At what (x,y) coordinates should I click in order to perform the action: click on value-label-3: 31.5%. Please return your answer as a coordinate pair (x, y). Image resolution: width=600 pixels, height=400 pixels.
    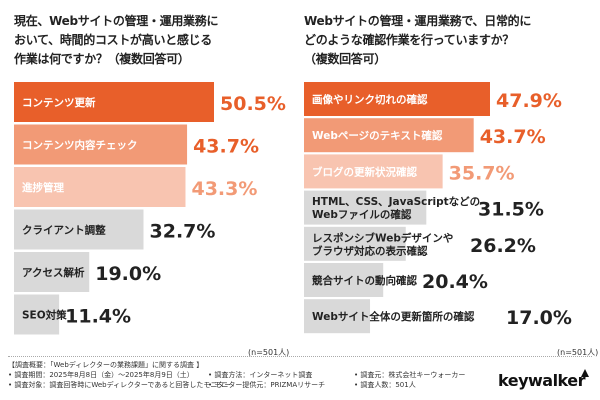
    Looking at the image, I should click on (511, 210).